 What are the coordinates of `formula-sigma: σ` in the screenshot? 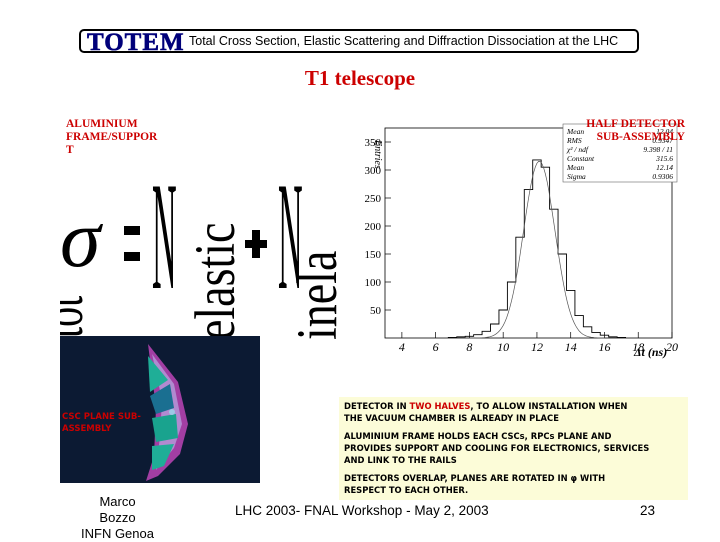 It's located at (82, 238).